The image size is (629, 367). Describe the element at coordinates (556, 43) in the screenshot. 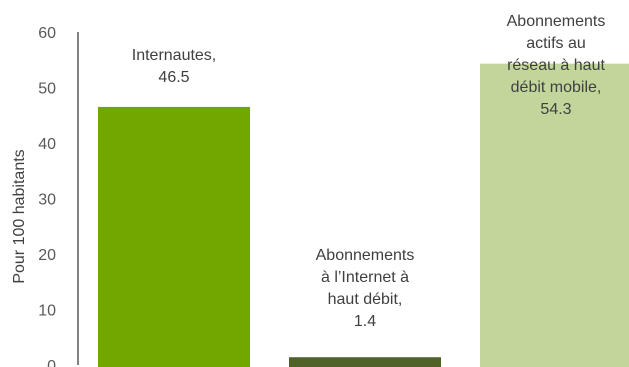

I see `data-label-line: actifs au` at that location.